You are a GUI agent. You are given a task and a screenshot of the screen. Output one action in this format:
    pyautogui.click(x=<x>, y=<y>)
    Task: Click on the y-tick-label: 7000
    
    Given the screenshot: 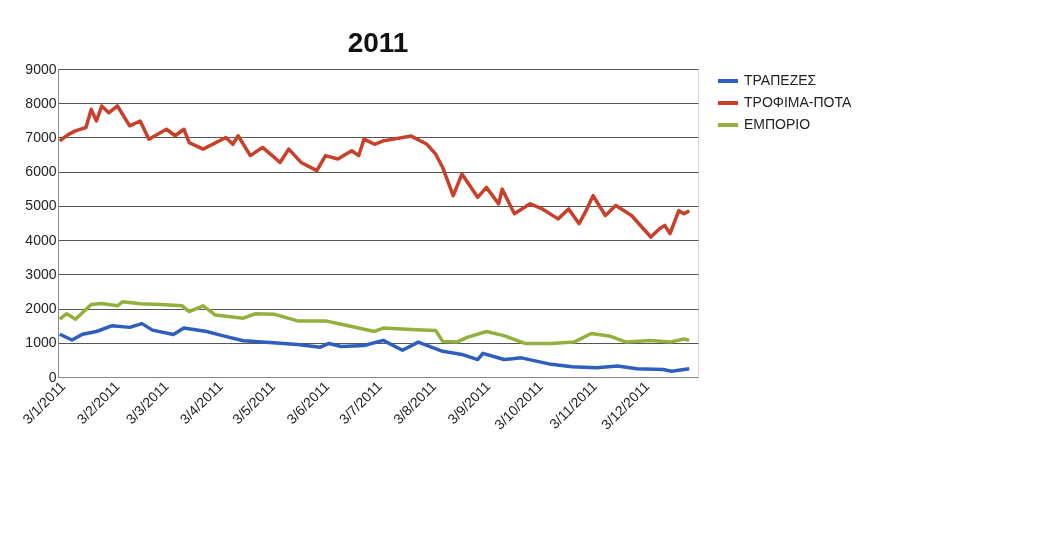 What is the action you would take?
    pyautogui.click(x=41, y=136)
    